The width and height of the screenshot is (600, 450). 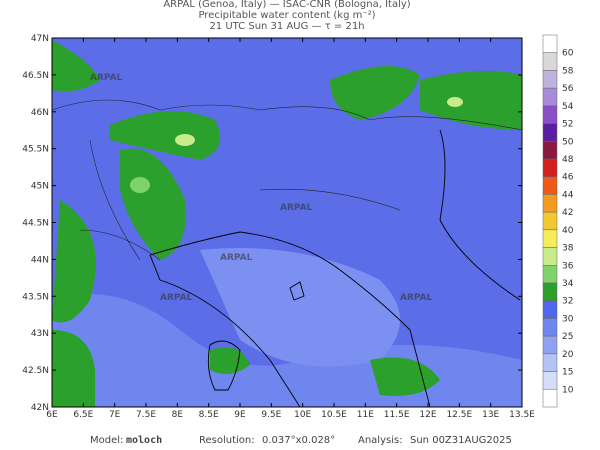 What do you see at coordinates (298, 440) in the screenshot?
I see `footer-value: 0.037°x0.028°` at bounding box center [298, 440].